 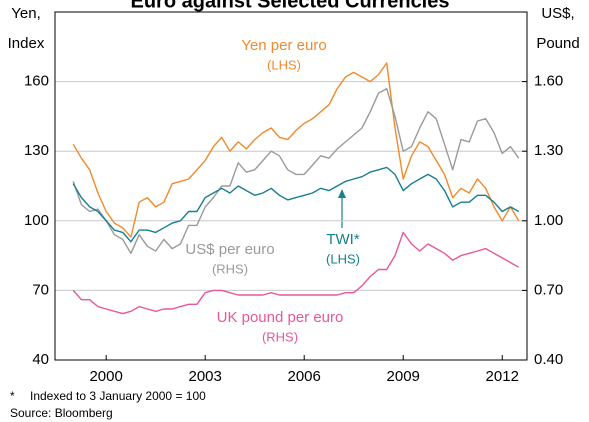 What do you see at coordinates (26, 43) in the screenshot?
I see `y-axis-label: Index` at bounding box center [26, 43].